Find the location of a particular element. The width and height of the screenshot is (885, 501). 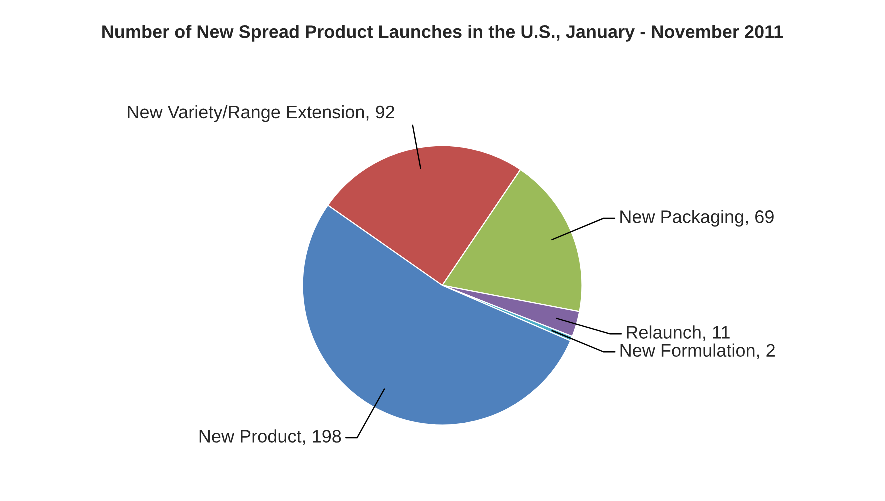

data-label: , 69 is located at coordinates (760, 218).